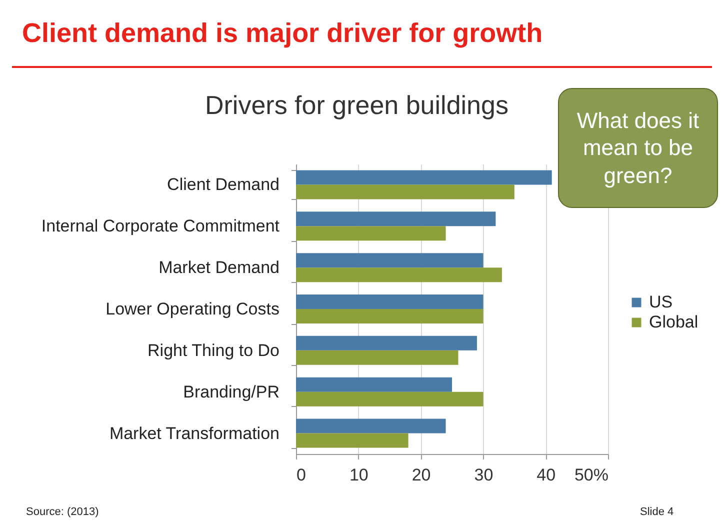 Image resolution: width=723 pixels, height=532 pixels. Describe the element at coordinates (219, 268) in the screenshot. I see `y-tick-label: Market Demand` at that location.